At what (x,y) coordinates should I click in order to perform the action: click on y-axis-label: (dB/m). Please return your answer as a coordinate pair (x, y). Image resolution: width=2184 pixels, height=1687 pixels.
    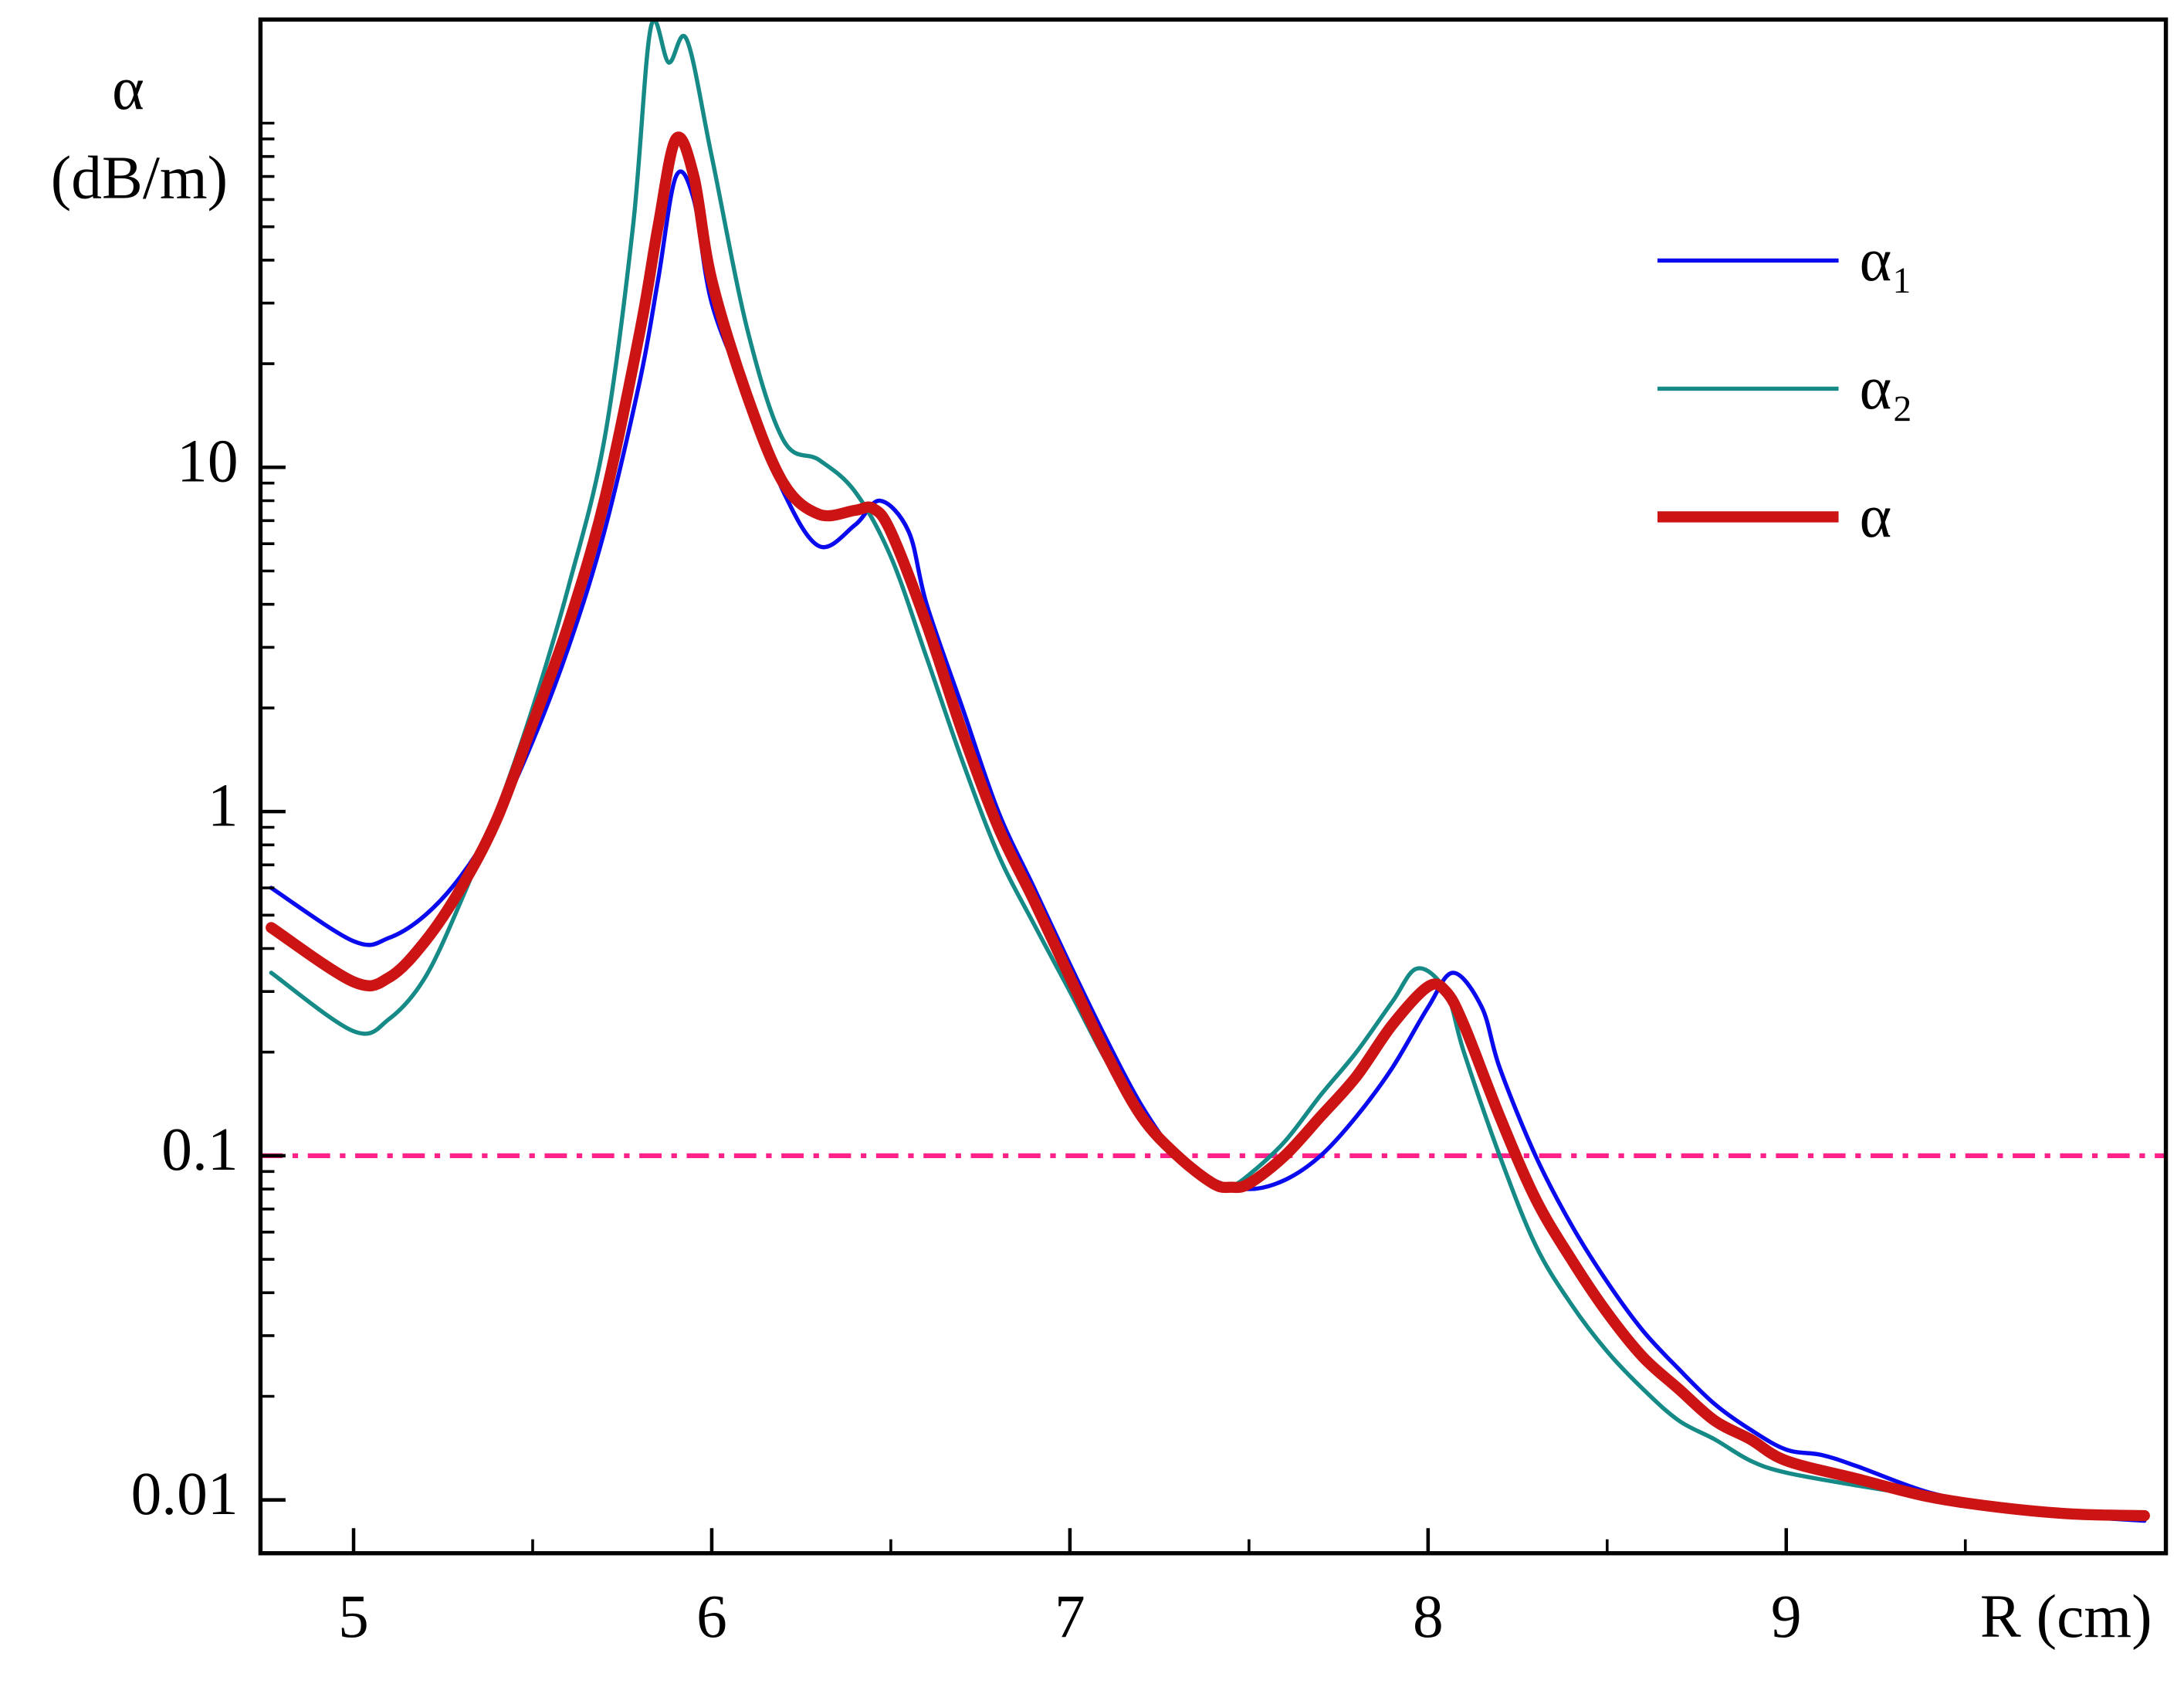
    Looking at the image, I should click on (139, 178).